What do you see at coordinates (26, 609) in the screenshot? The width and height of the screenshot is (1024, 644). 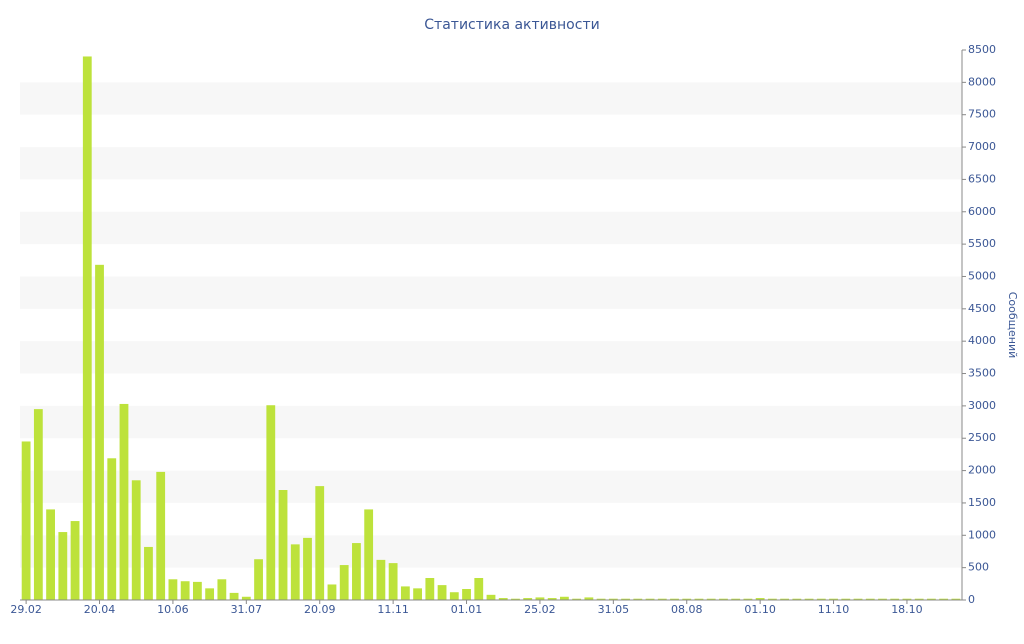 I see `x-tick-label: 29.02` at bounding box center [26, 609].